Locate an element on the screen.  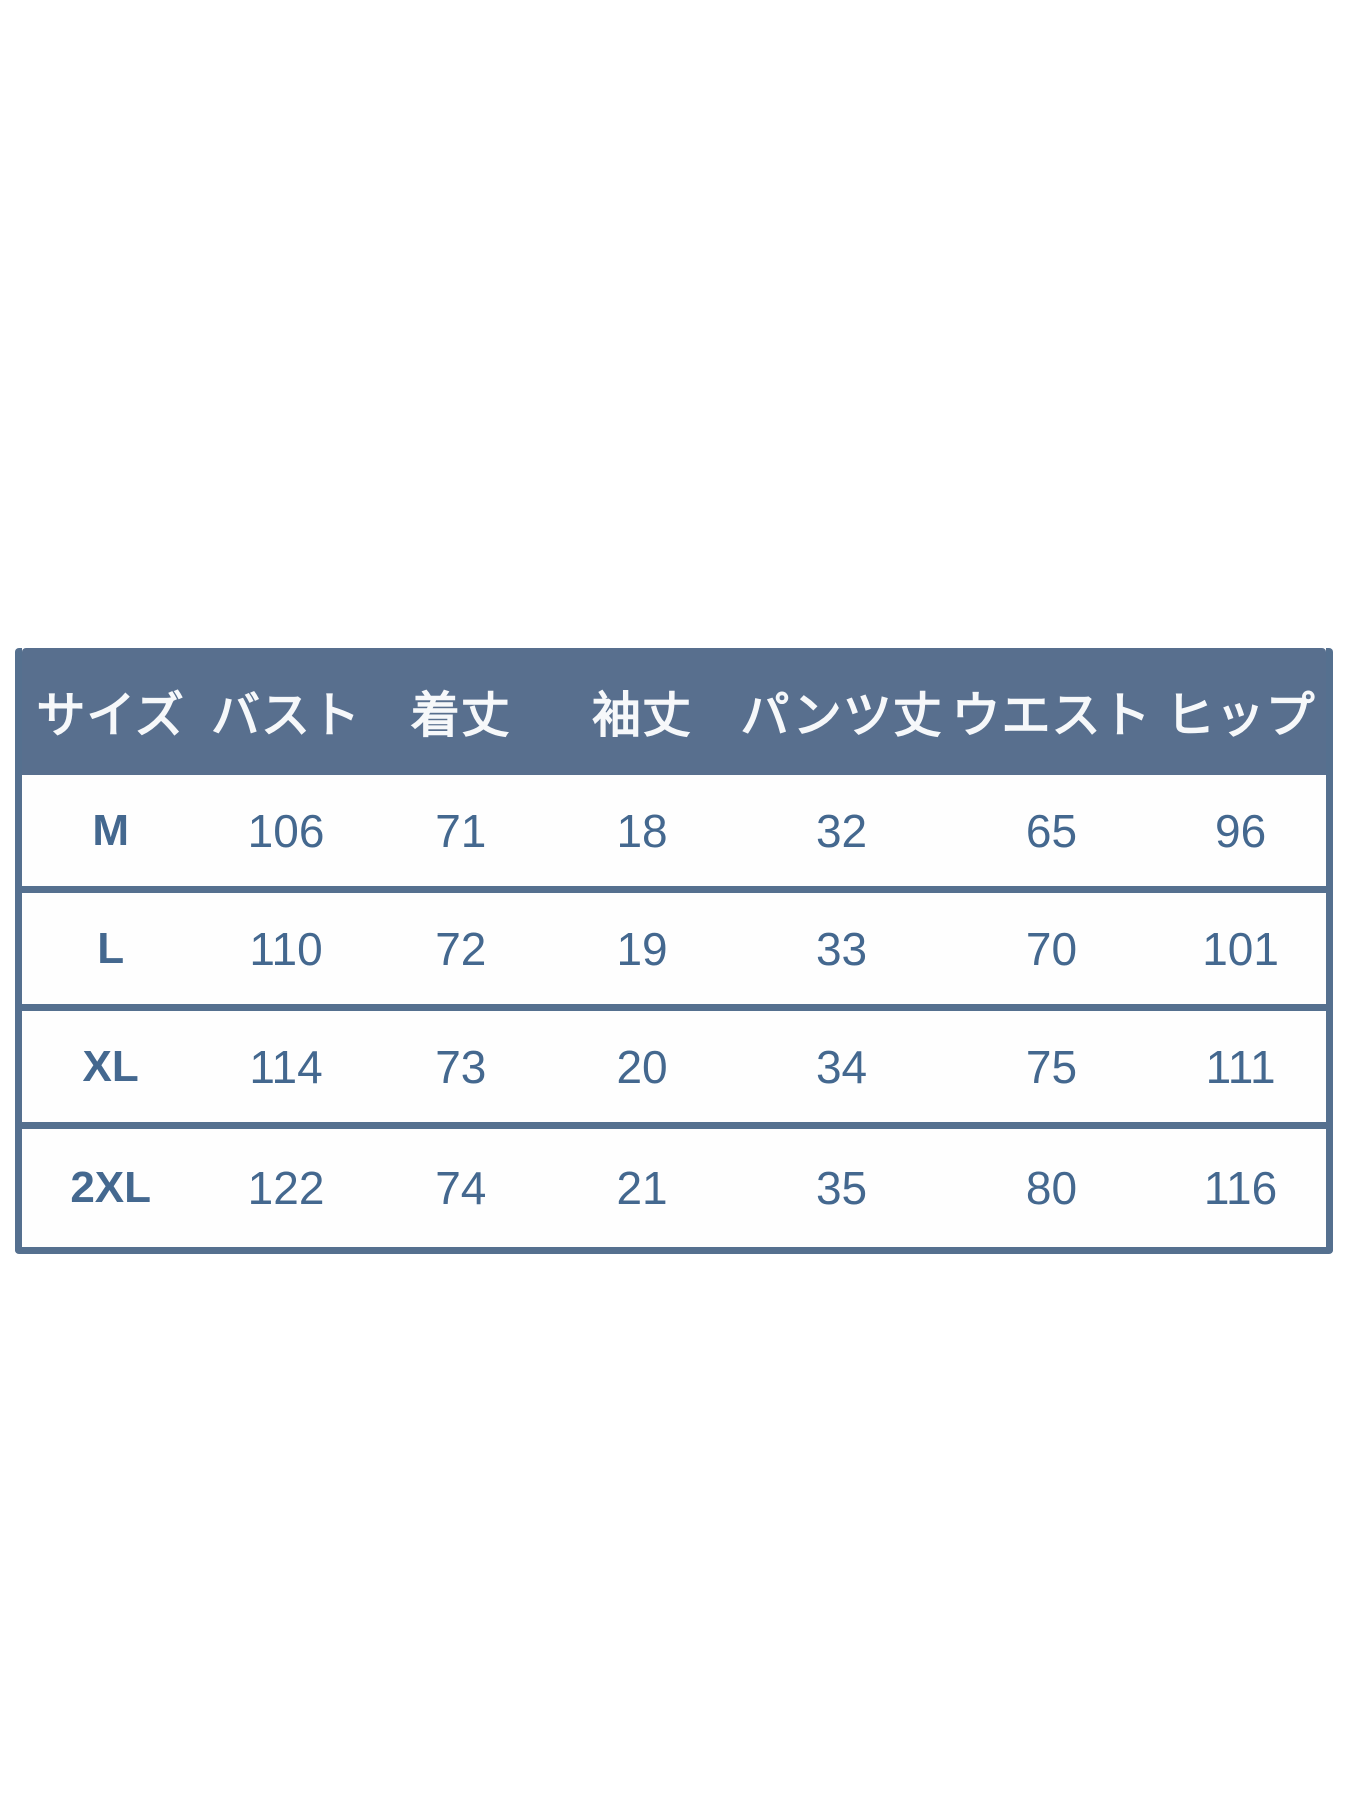
cell-value: 73 is located at coordinates (460, 1070).